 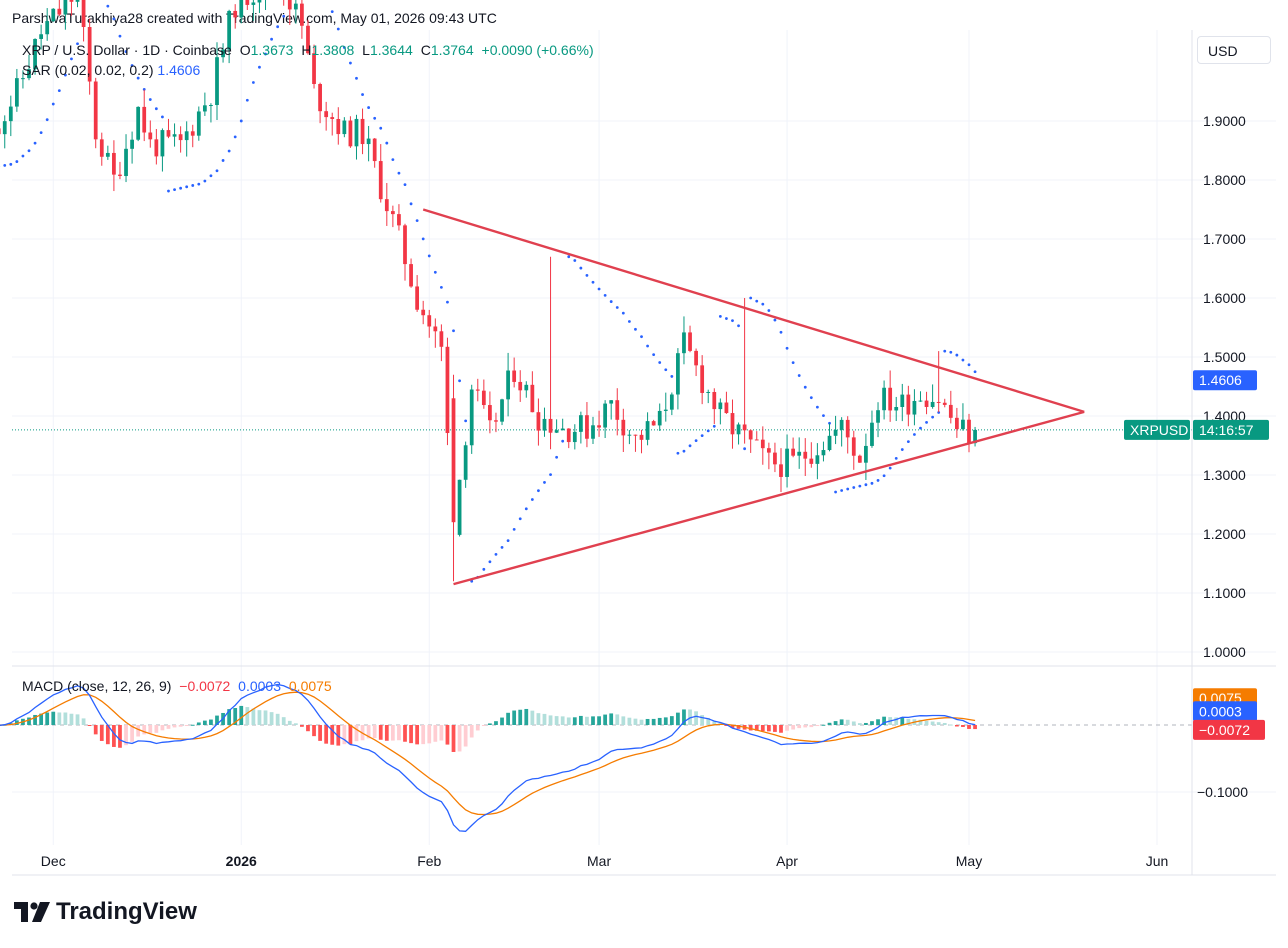 What do you see at coordinates (1234, 50) in the screenshot?
I see `currency-selector: USD` at bounding box center [1234, 50].